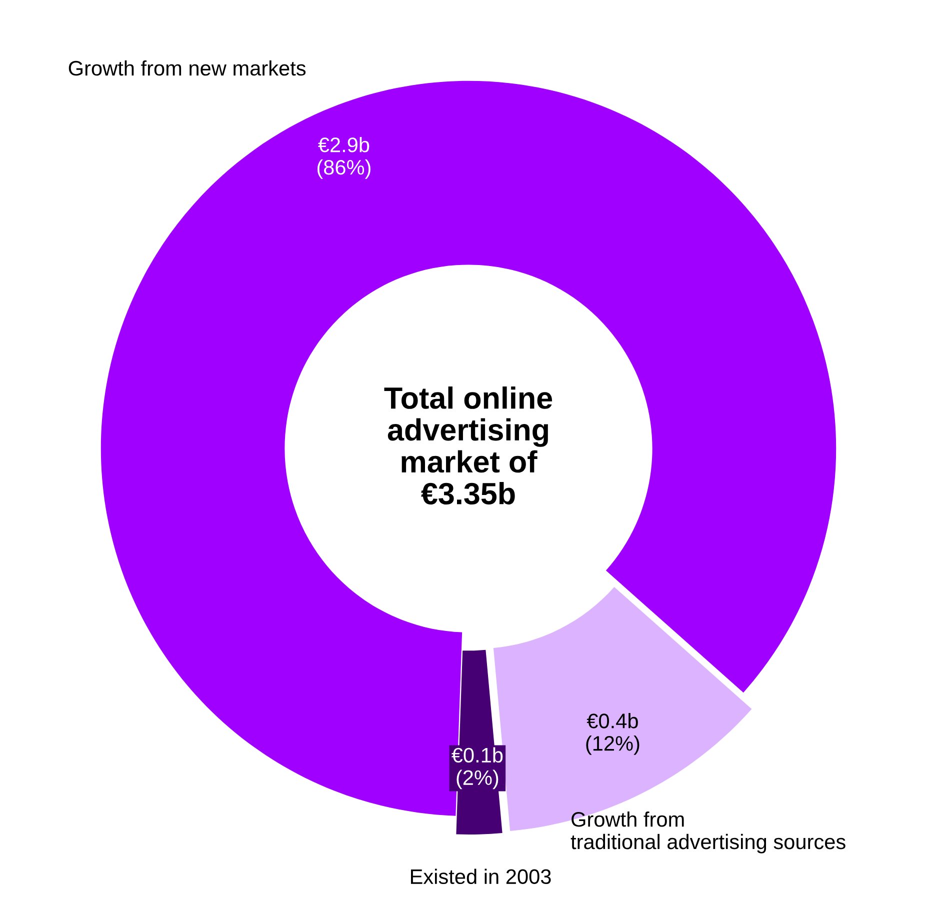  I want to click on slice-label: Growth from traditional advertising sources, so click(708, 832).